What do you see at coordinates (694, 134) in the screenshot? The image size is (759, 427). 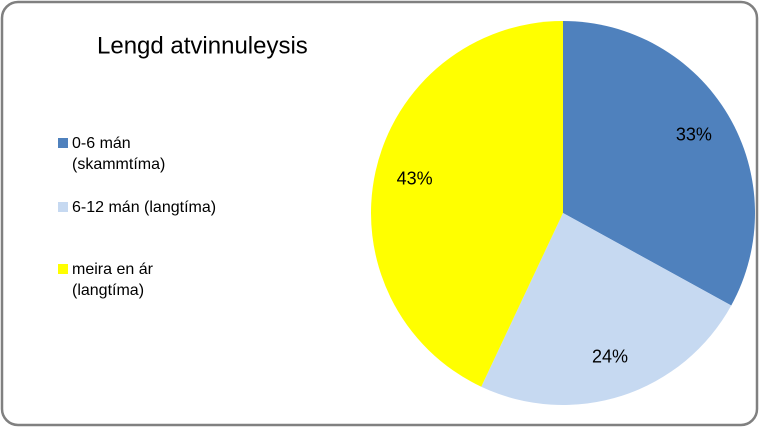 I see `data-label: 33%` at bounding box center [694, 134].